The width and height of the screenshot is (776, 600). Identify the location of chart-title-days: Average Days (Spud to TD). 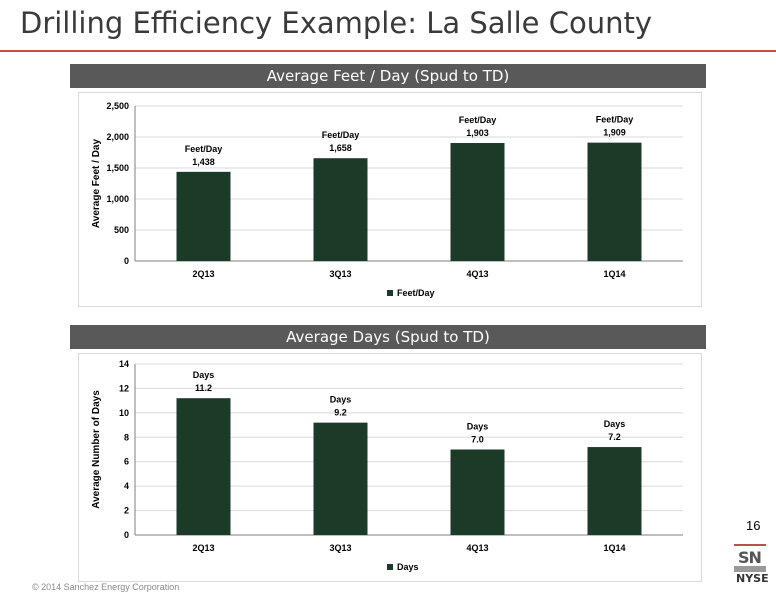
(388, 337).